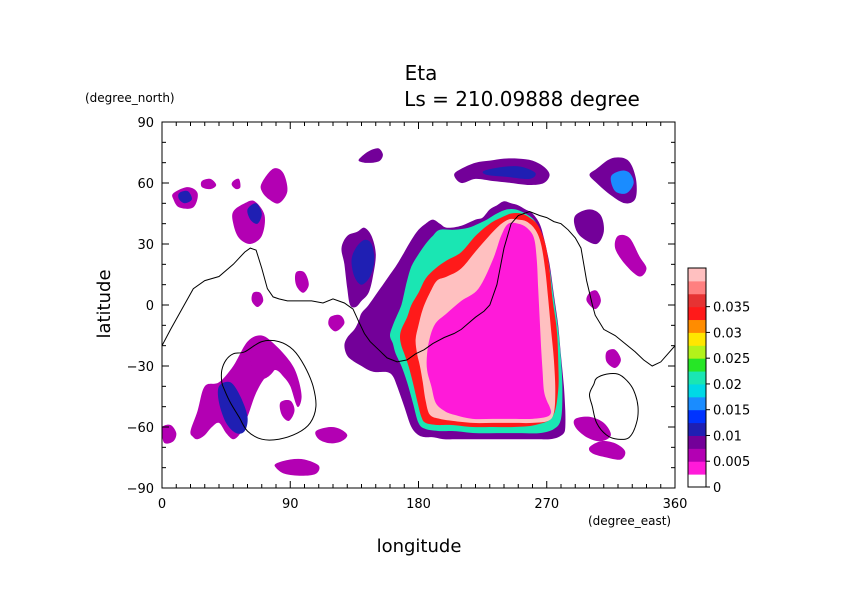  What do you see at coordinates (731, 462) in the screenshot?
I see `colorbar-tick-label: 0.005` at bounding box center [731, 462].